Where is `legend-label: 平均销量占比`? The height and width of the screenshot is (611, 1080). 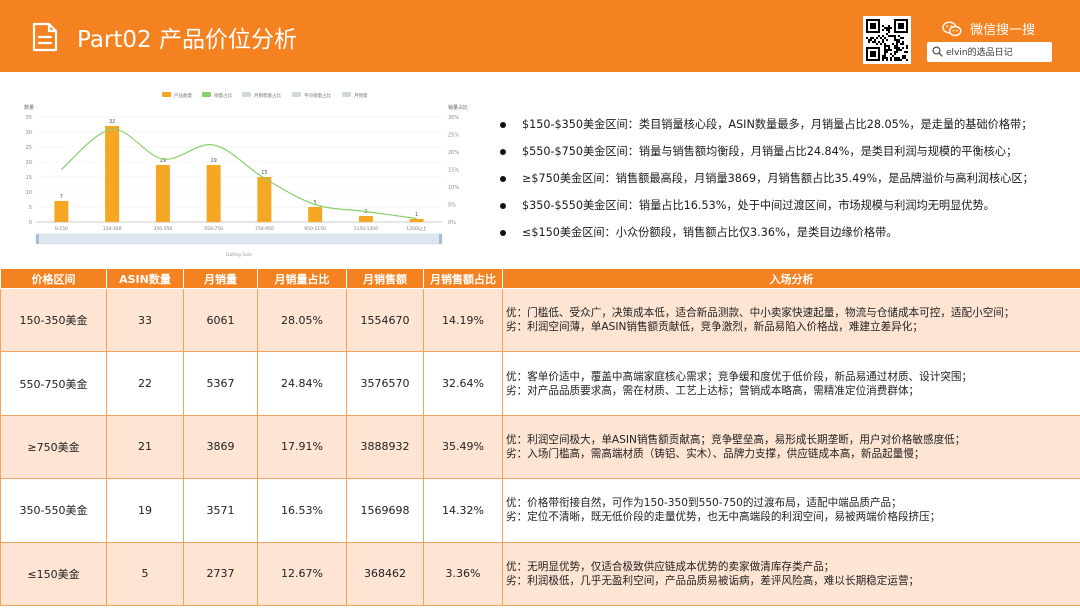 legend-label: 平均销量占比 is located at coordinates (317, 95).